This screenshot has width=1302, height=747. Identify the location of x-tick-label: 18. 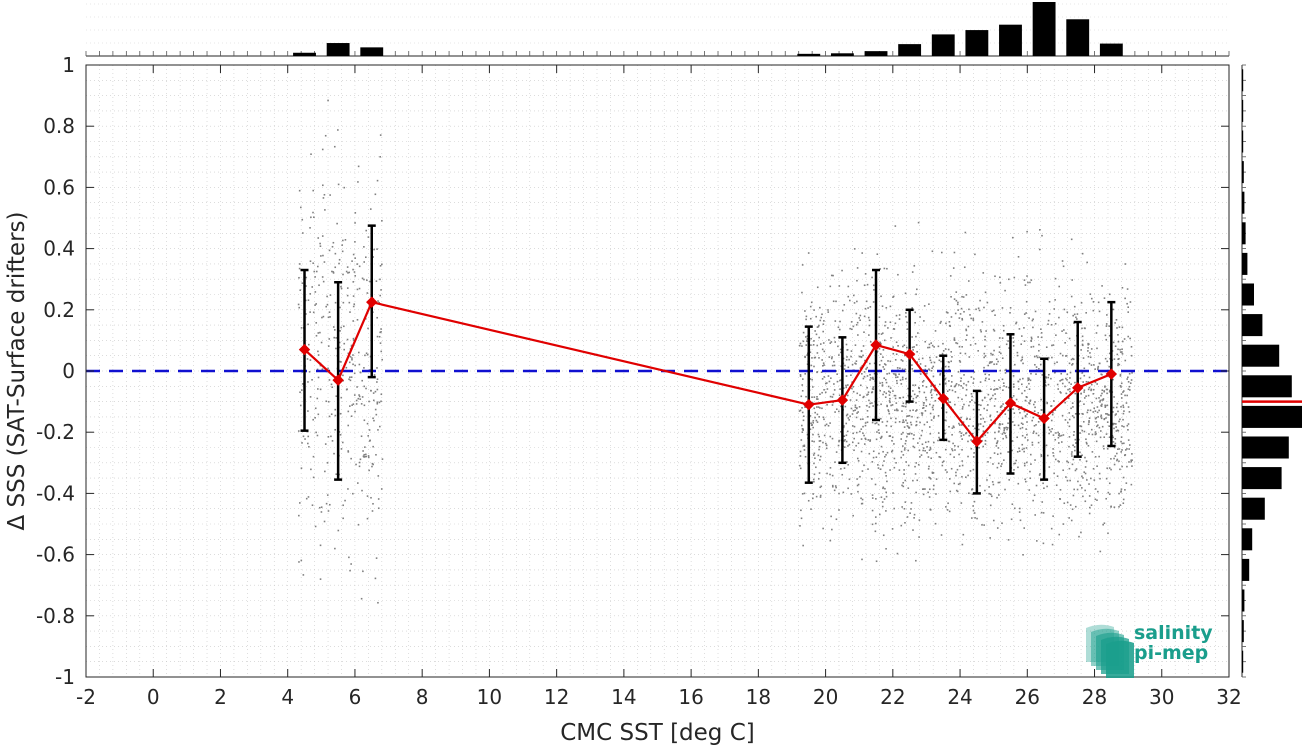
(758, 697).